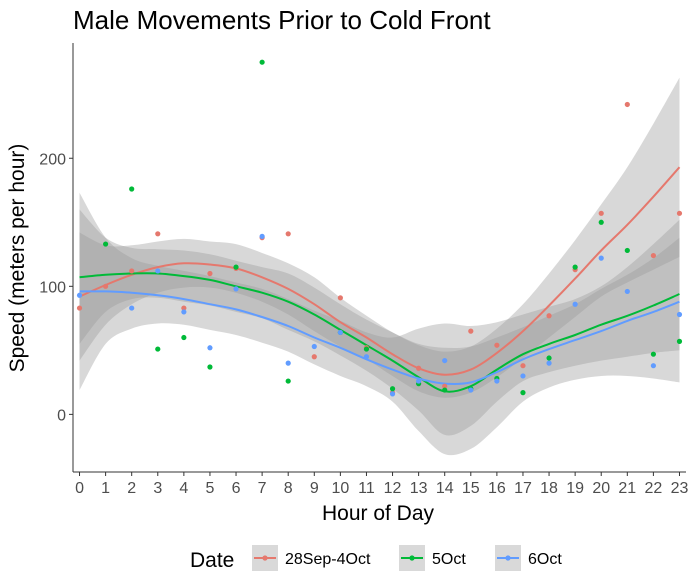 This screenshot has width=692, height=584. What do you see at coordinates (445, 488) in the screenshot?
I see `x-tick-label: 14` at bounding box center [445, 488].